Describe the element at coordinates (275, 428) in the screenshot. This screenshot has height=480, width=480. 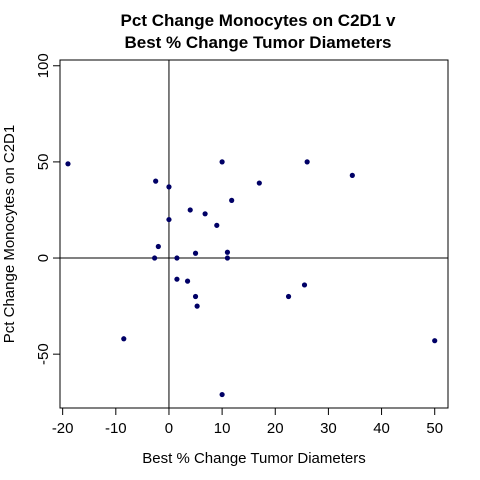
I see `x-tick-label: 20` at that location.